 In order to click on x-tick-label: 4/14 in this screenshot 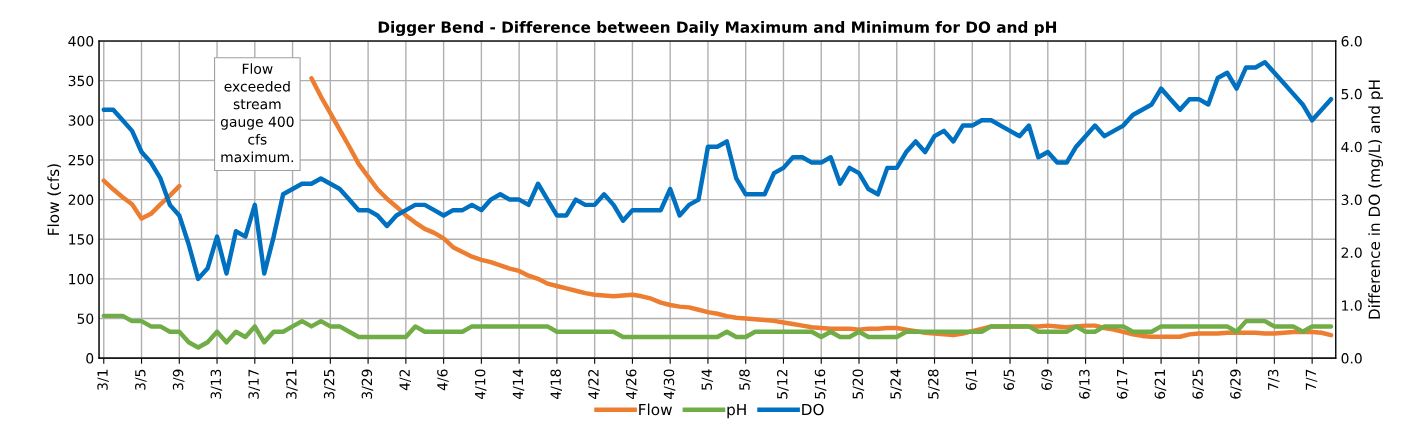, I will do `click(518, 384)`.